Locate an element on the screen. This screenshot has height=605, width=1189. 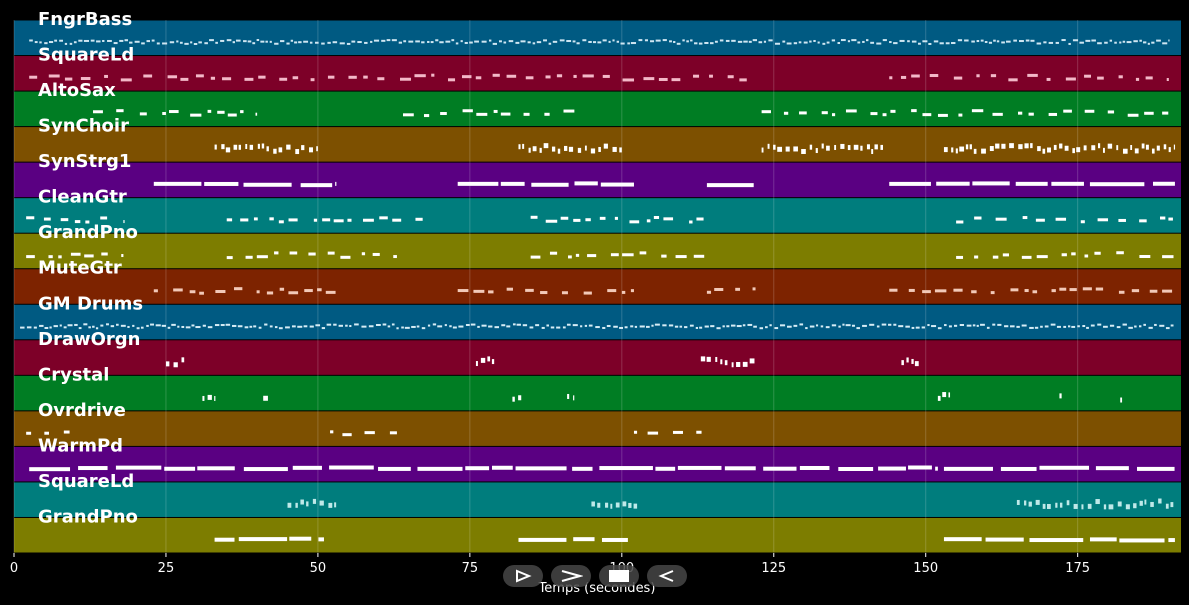
stop-icon is located at coordinates (619, 576).